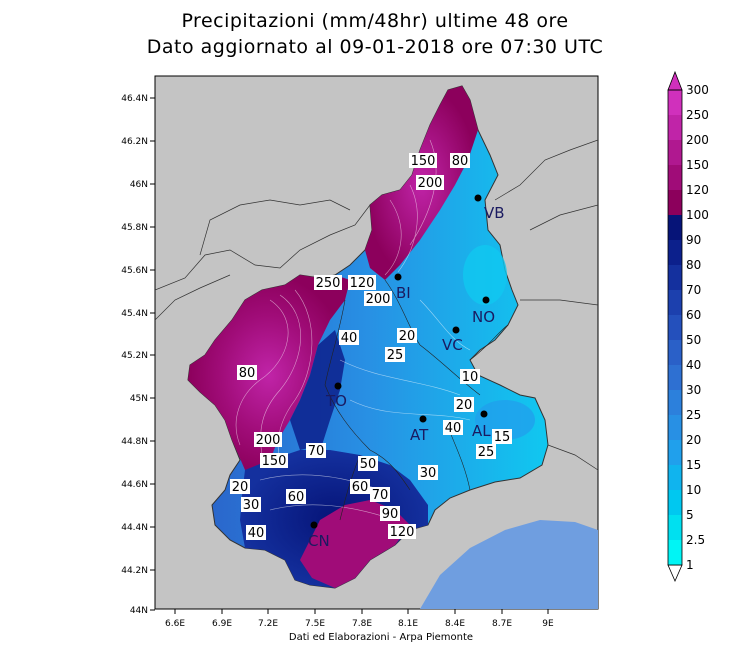 Image resolution: width=750 pixels, height=650 pixels. What do you see at coordinates (134, 528) in the screenshot?
I see `y-tick-label: 44.4N` at bounding box center [134, 528].